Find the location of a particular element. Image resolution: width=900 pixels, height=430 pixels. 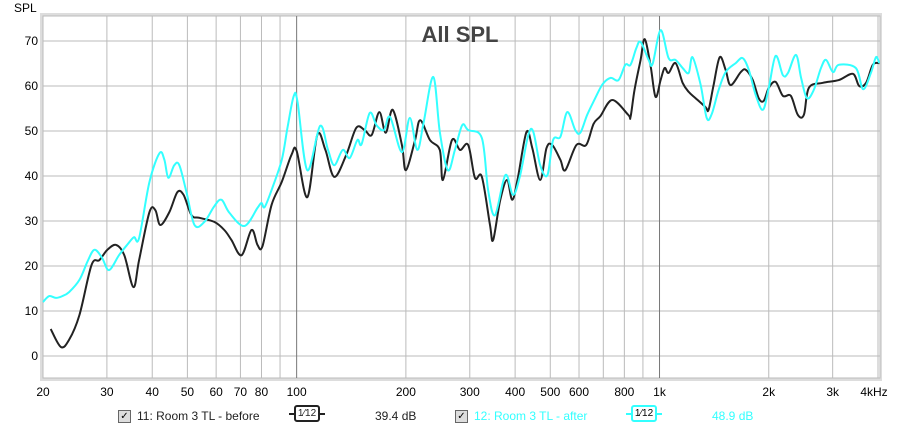

x-tick-label: 40 is located at coordinates (153, 392).